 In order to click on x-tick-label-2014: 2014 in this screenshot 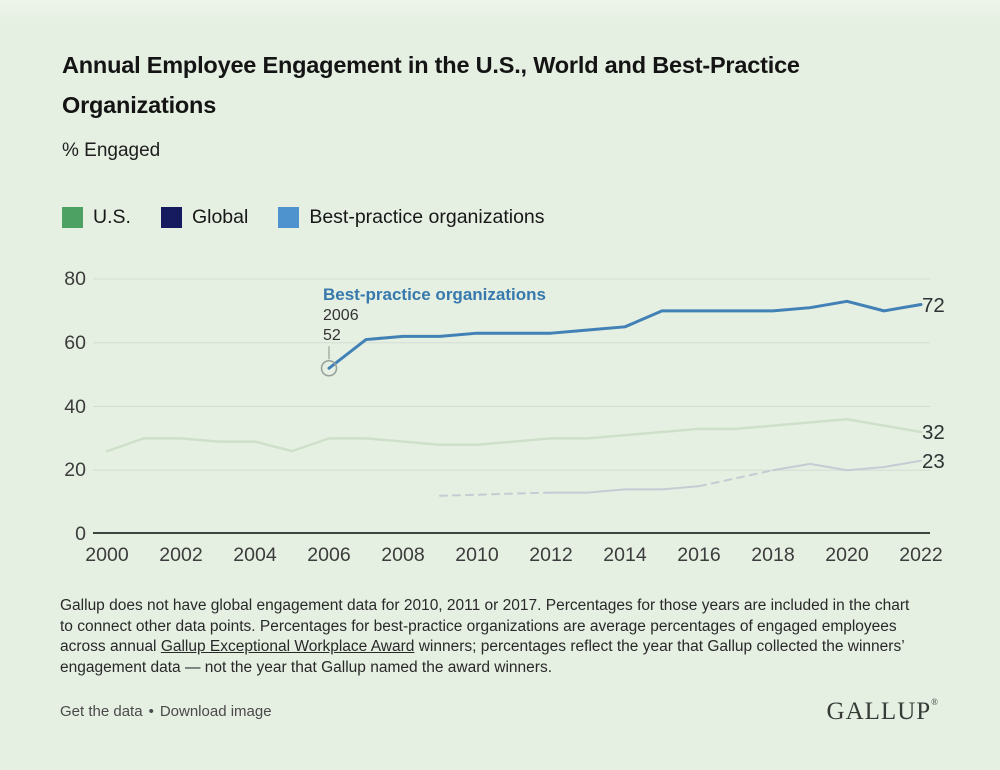, I will do `click(625, 555)`.